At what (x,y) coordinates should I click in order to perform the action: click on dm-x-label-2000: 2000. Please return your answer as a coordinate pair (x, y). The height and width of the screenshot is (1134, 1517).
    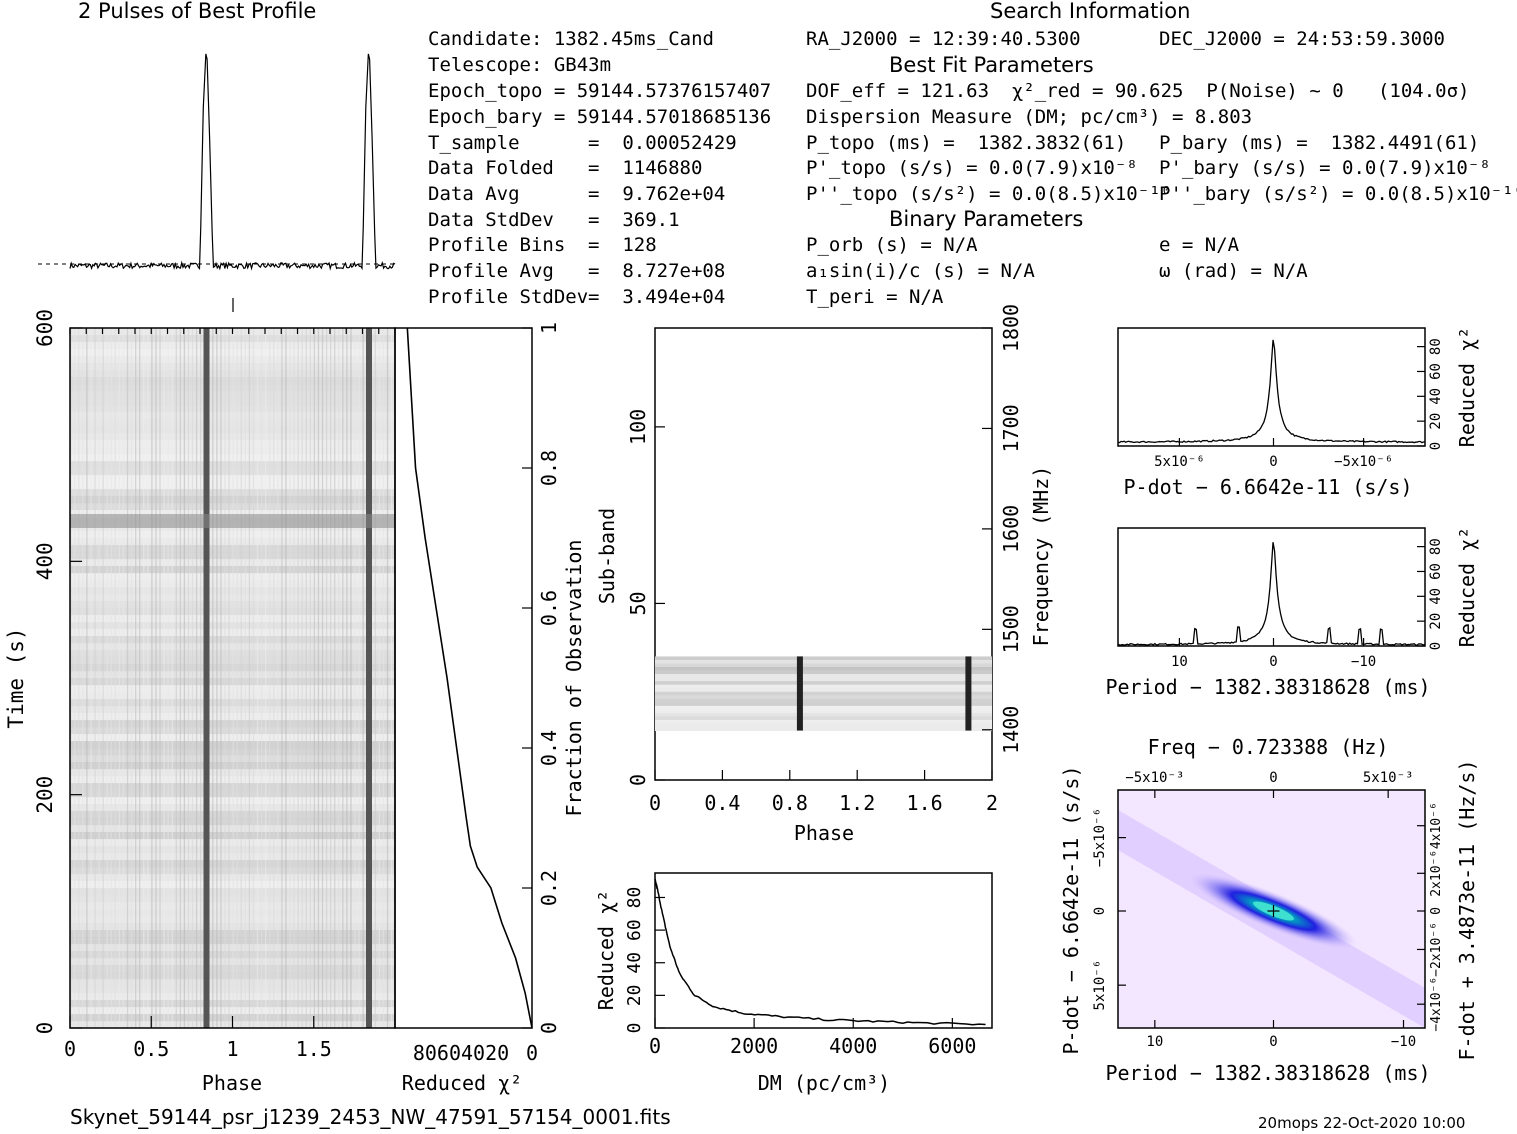
    Looking at the image, I should click on (754, 1046).